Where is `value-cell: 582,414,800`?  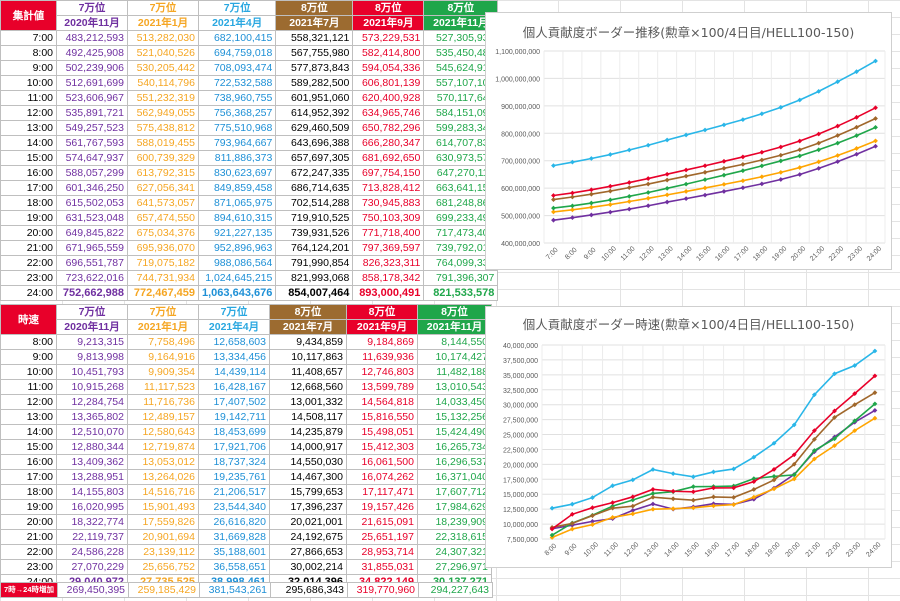 value-cell: 582,414,800 is located at coordinates (388, 53).